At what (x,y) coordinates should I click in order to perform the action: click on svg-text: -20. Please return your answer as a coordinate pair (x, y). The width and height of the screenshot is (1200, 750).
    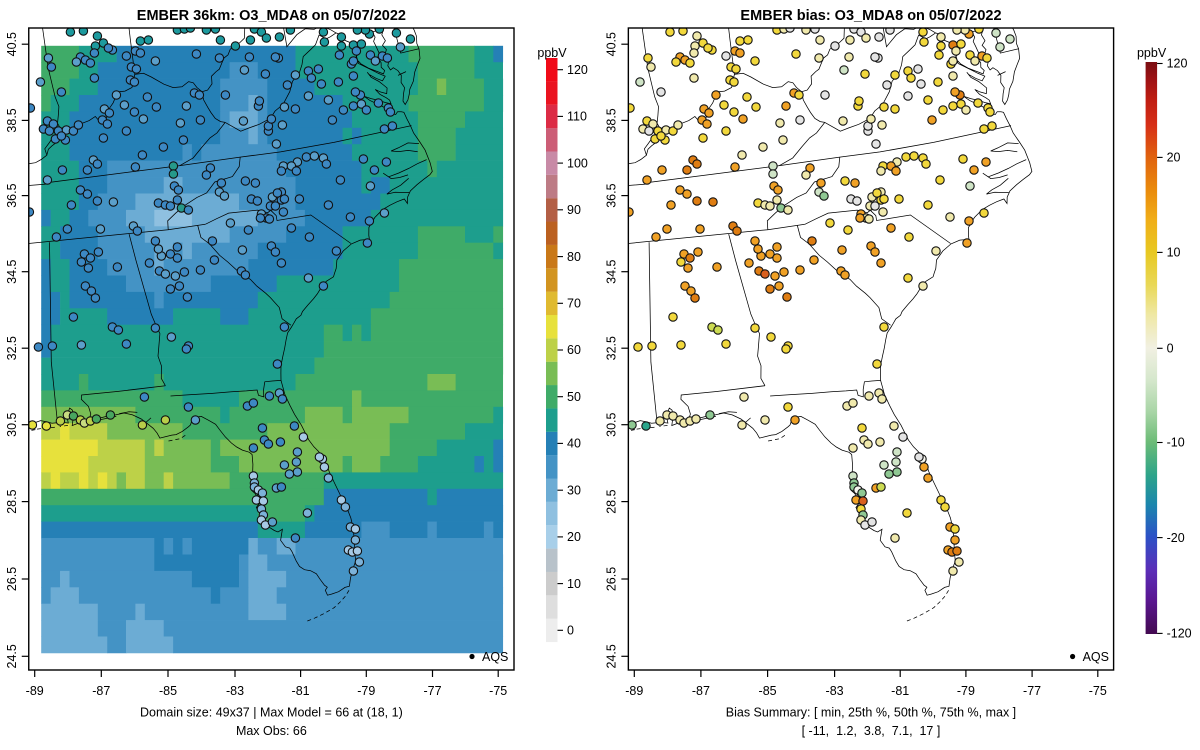
    Looking at the image, I should click on (1176, 538).